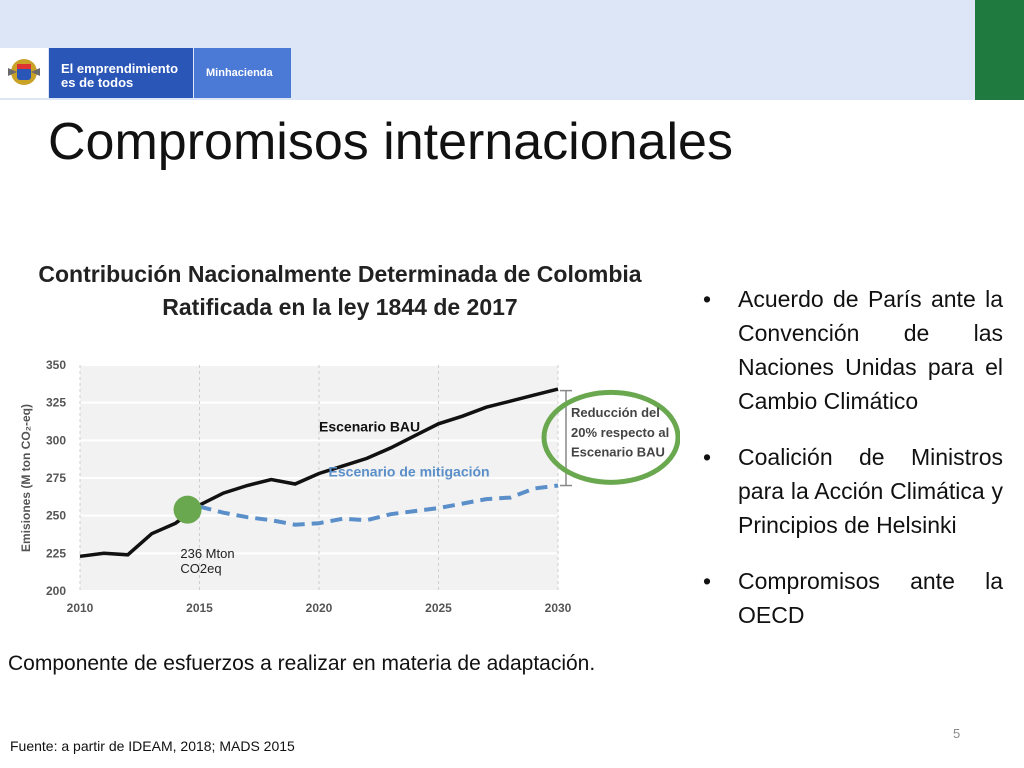 The width and height of the screenshot is (1024, 768). I want to click on ministry-label: Minhacienda, so click(242, 73).